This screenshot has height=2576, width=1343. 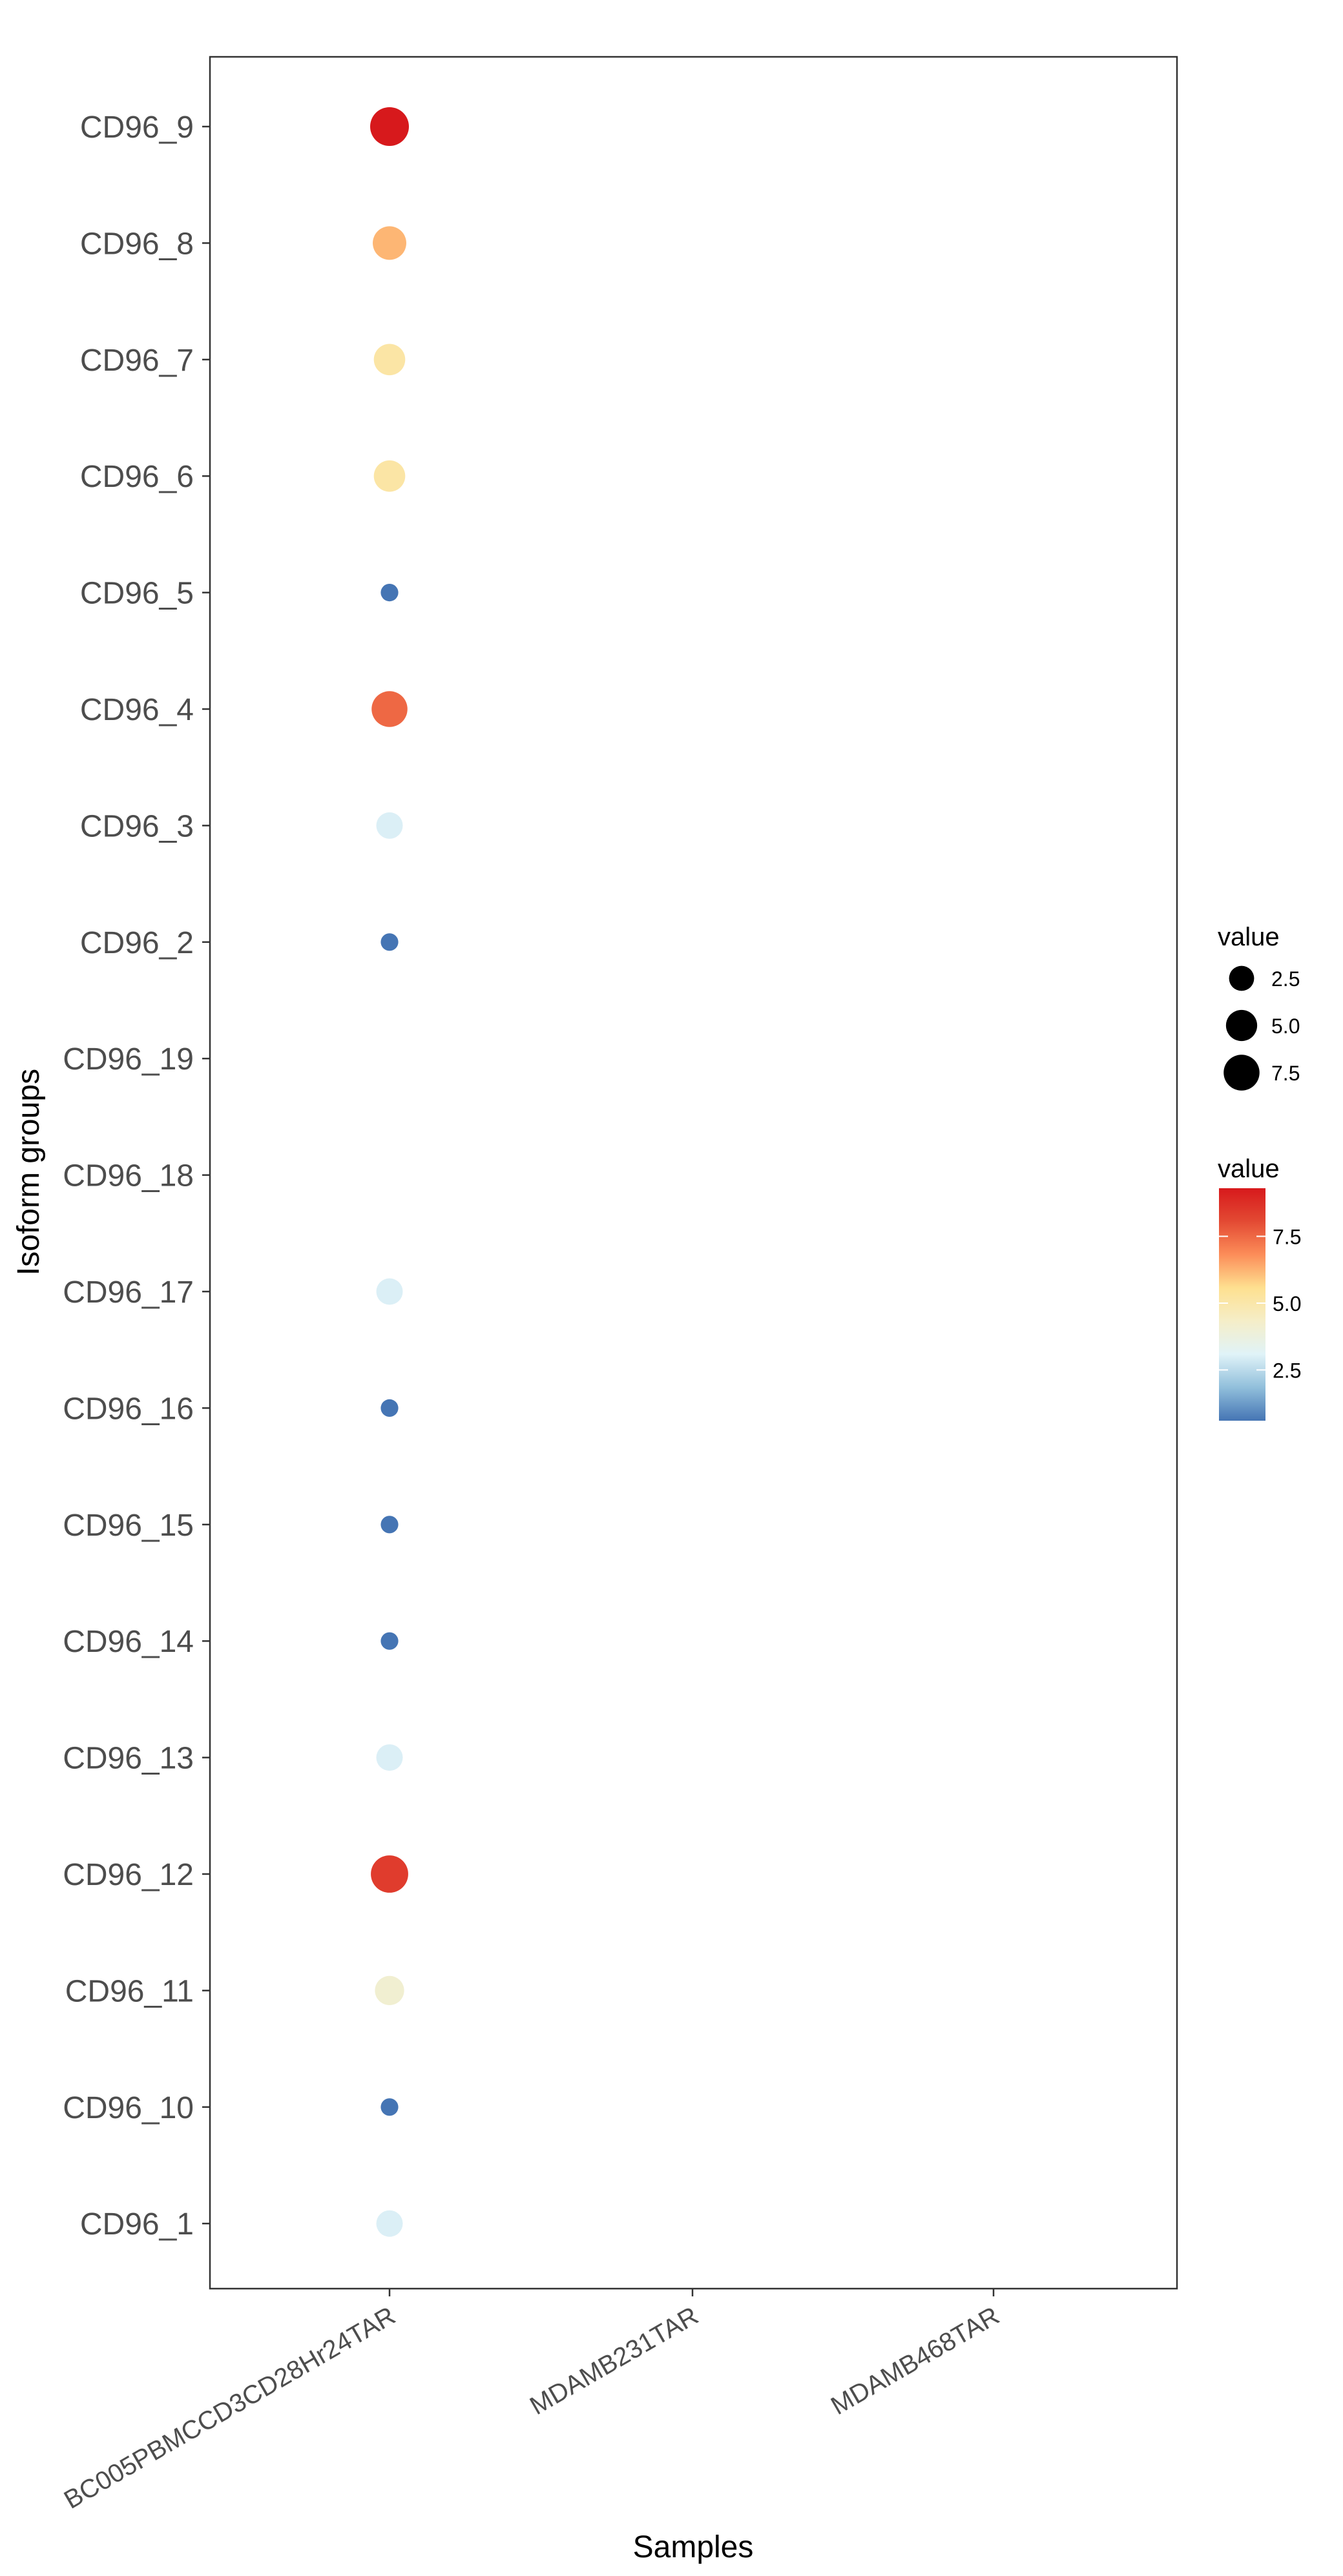 What do you see at coordinates (137, 710) in the screenshot?
I see `y-tick-label: CD96_4` at bounding box center [137, 710].